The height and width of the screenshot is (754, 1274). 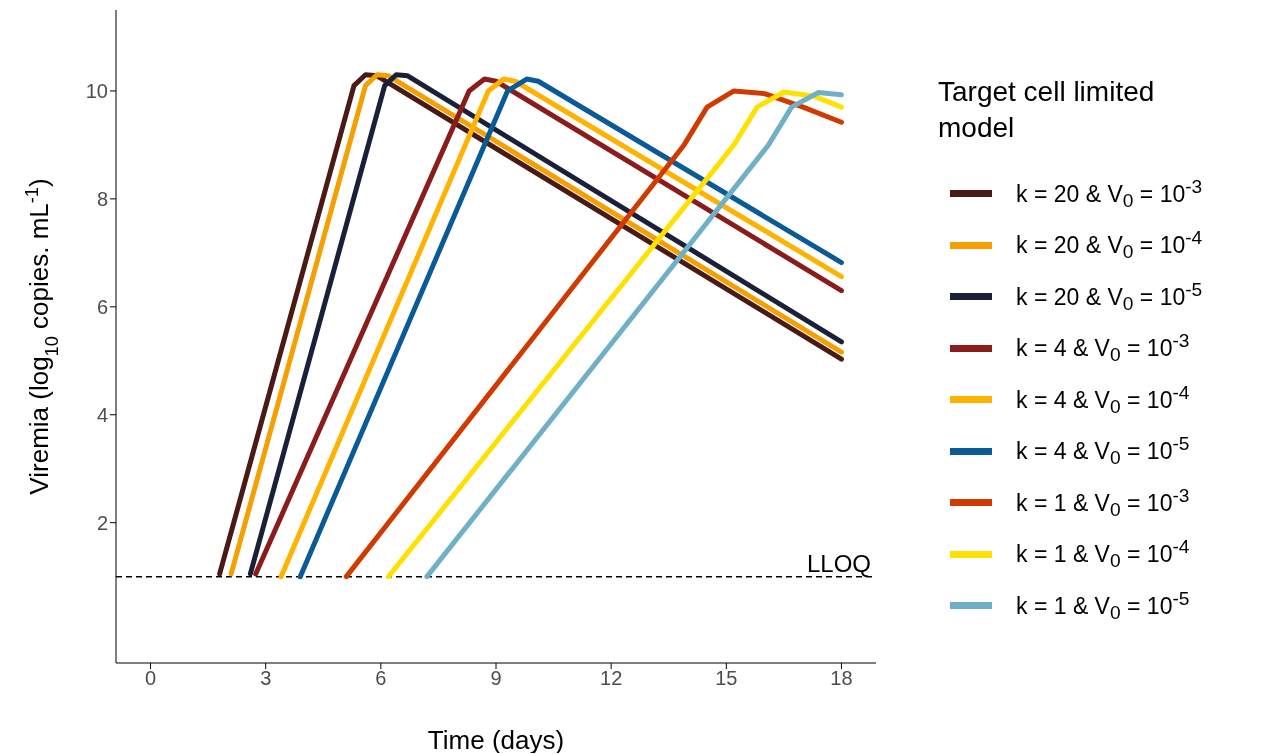 I want to click on legend-label: k = 4 & V$_{0}$ = 10$^{-4}$, so click(x=1103, y=399).